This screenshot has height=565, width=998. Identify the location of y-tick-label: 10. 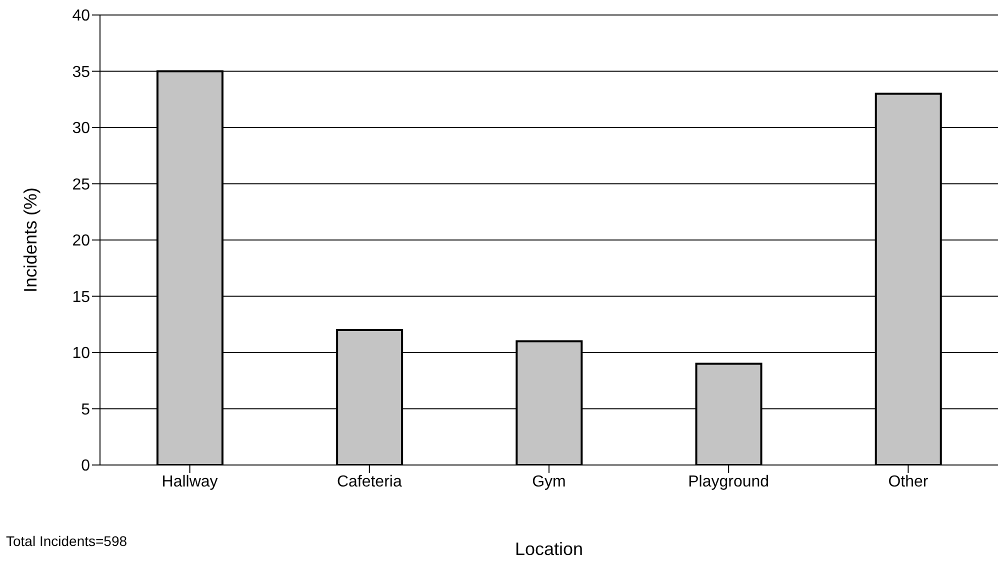
(81, 353).